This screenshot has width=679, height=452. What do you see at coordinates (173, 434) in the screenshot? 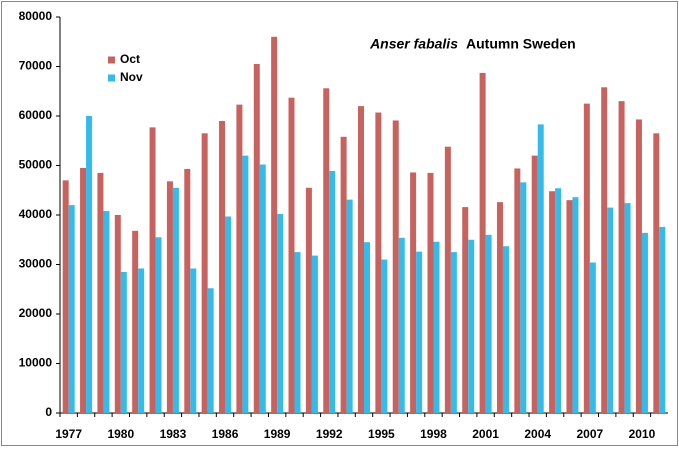
I see `x-tick-label: 1983` at bounding box center [173, 434].